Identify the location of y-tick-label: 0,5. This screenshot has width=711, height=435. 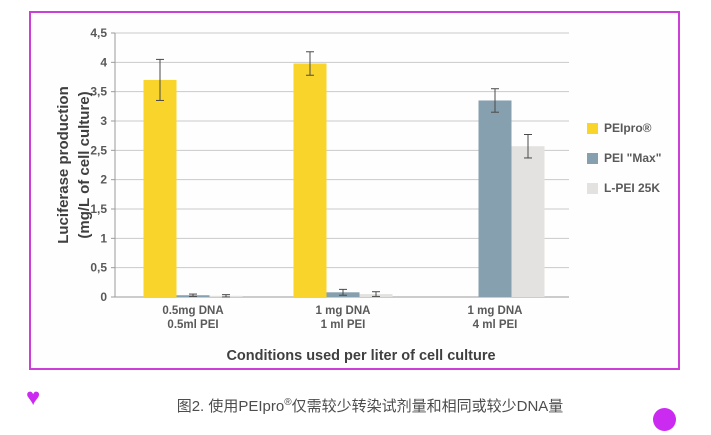
(98, 268).